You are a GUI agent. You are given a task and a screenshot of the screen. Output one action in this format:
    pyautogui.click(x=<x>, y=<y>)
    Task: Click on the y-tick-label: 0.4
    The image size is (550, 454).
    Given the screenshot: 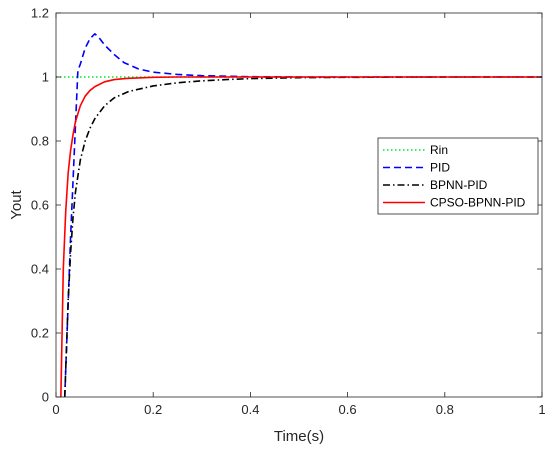 What is the action you would take?
    pyautogui.click(x=40, y=269)
    